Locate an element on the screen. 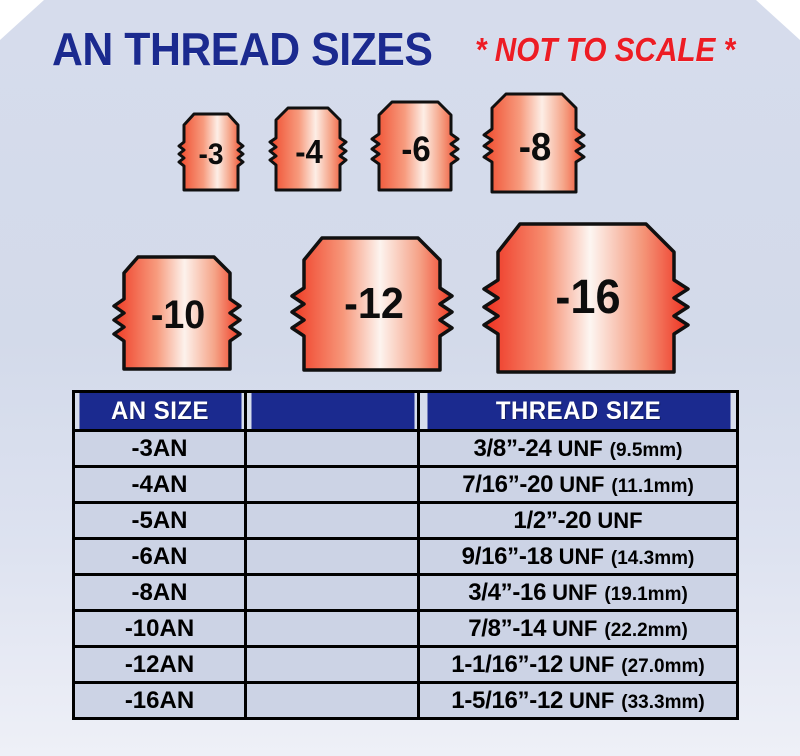 Image resolution: width=800 pixels, height=756 pixels. fitting-shape-4: -4 is located at coordinates (309, 150).